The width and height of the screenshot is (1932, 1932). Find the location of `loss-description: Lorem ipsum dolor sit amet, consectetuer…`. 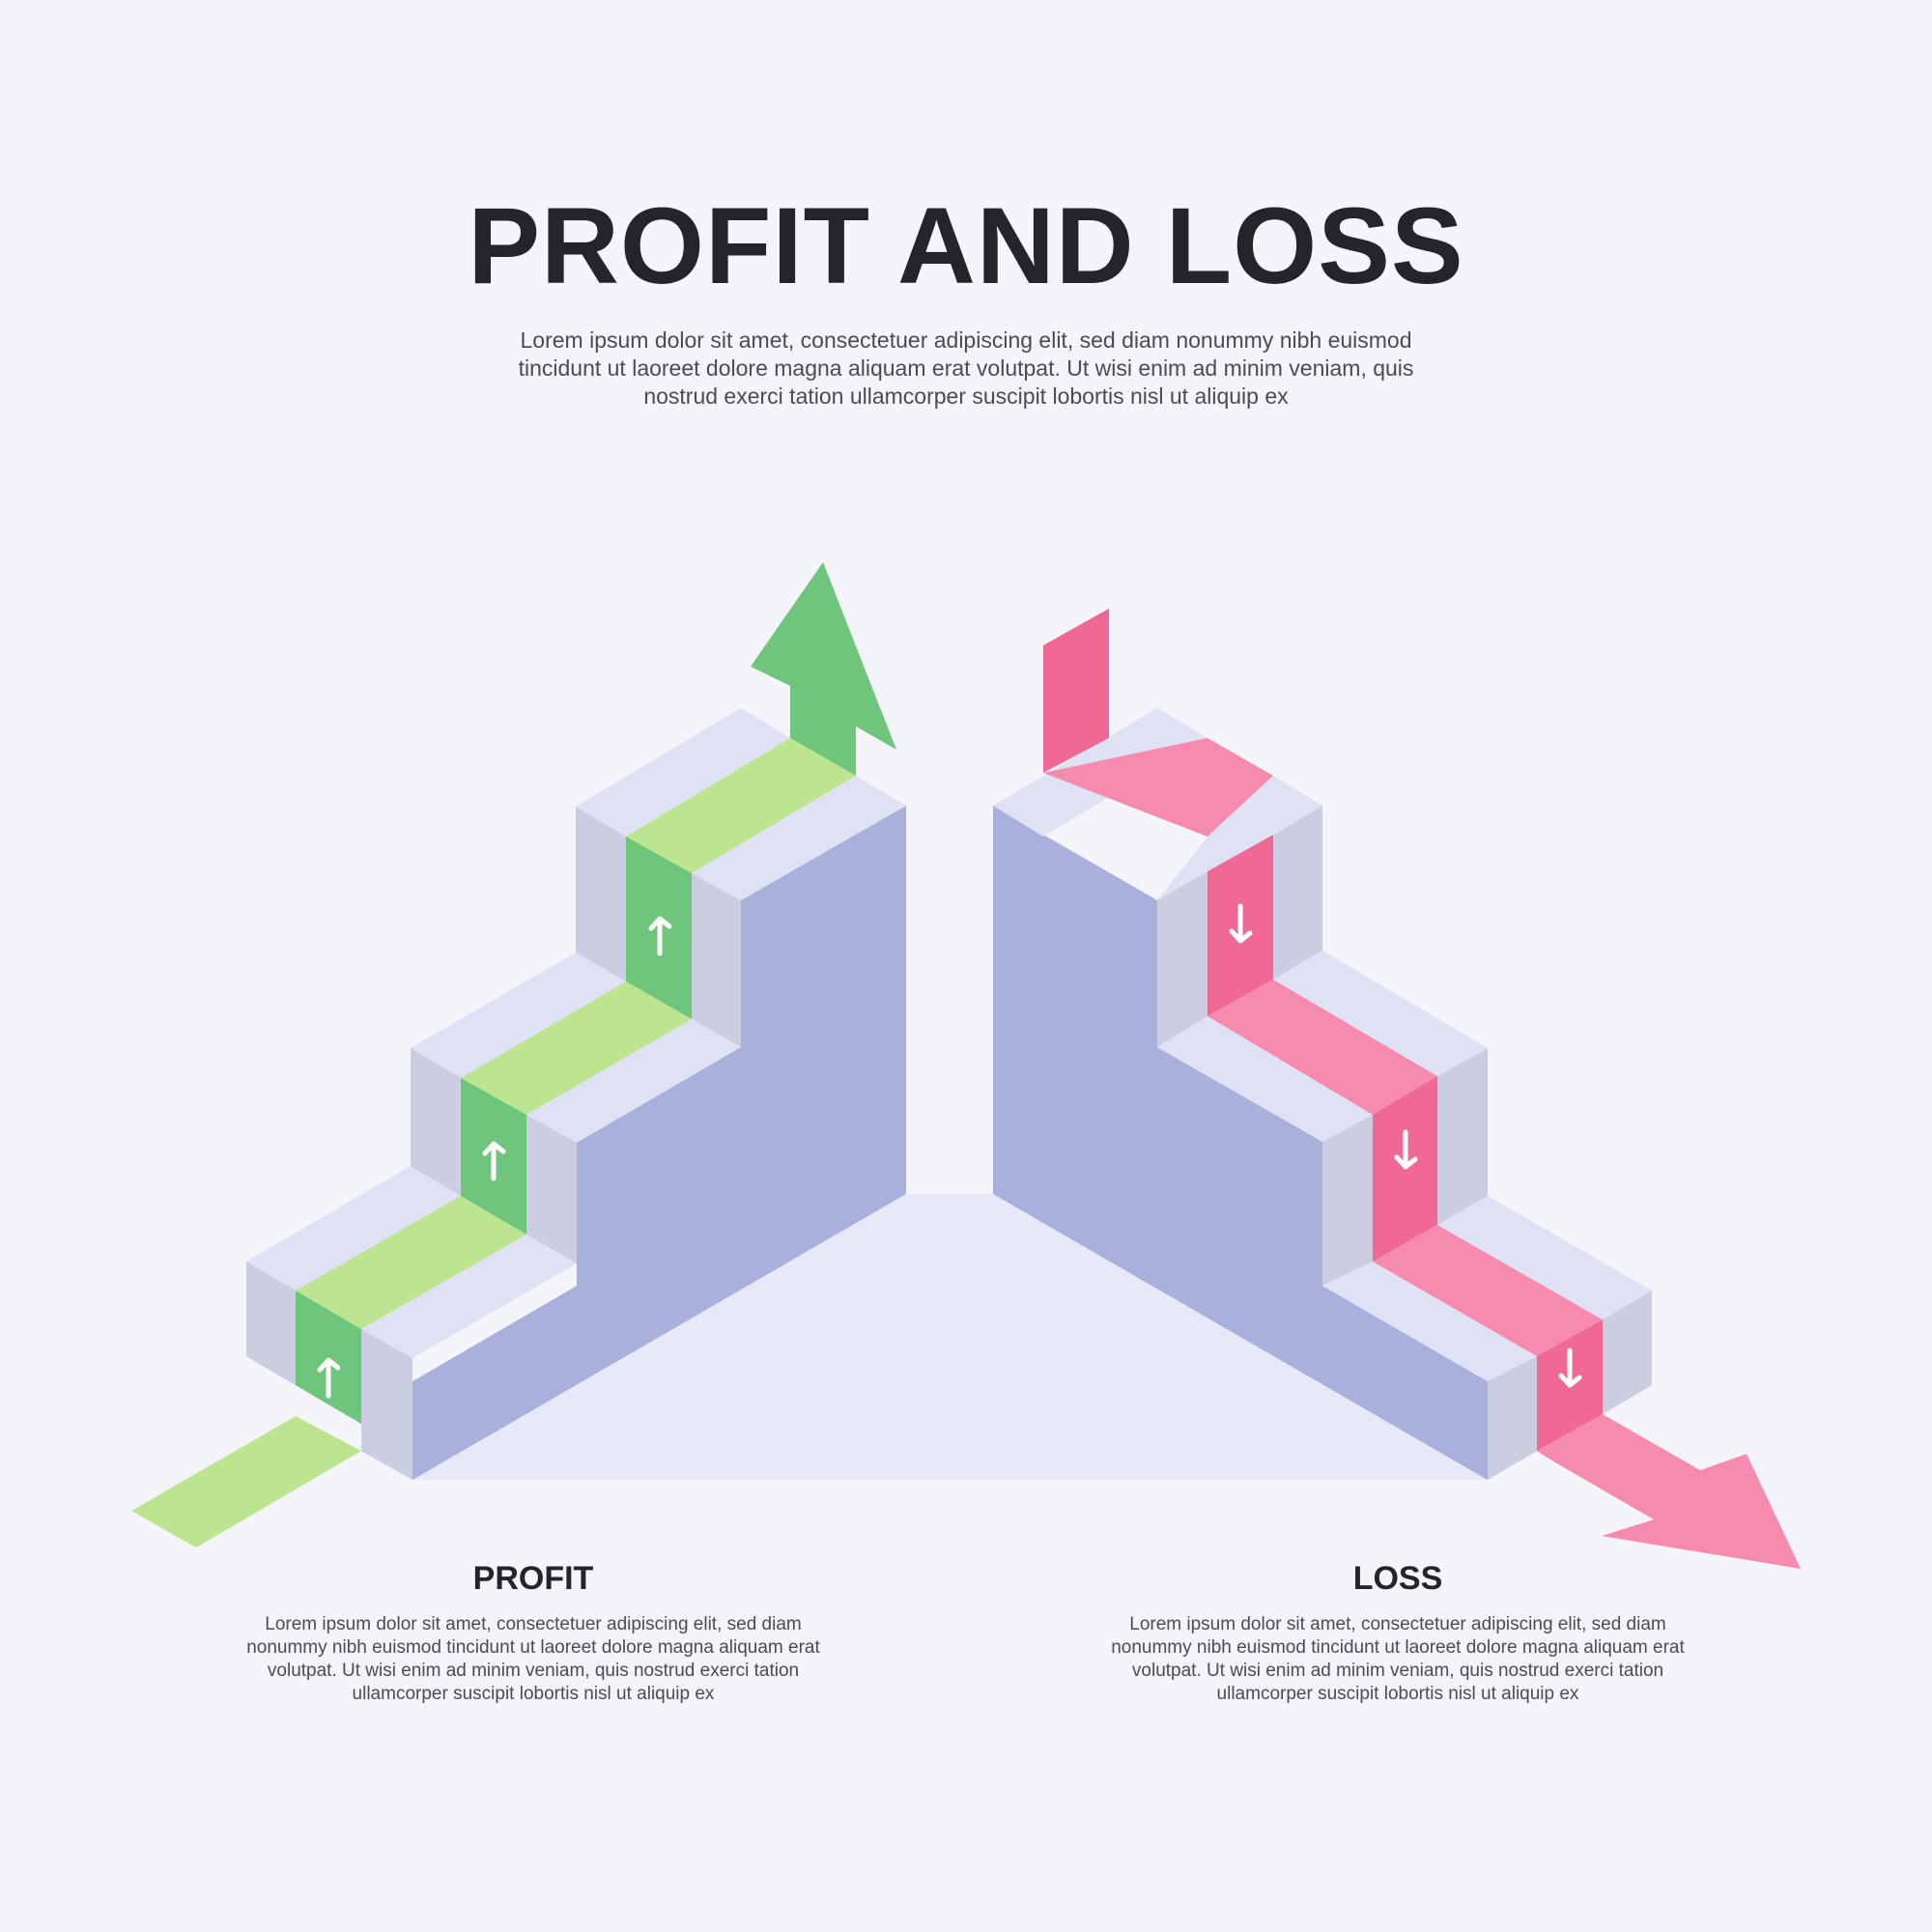

loss-description: Lorem ipsum dolor sit amet, consectetuer… is located at coordinates (1398, 1659).